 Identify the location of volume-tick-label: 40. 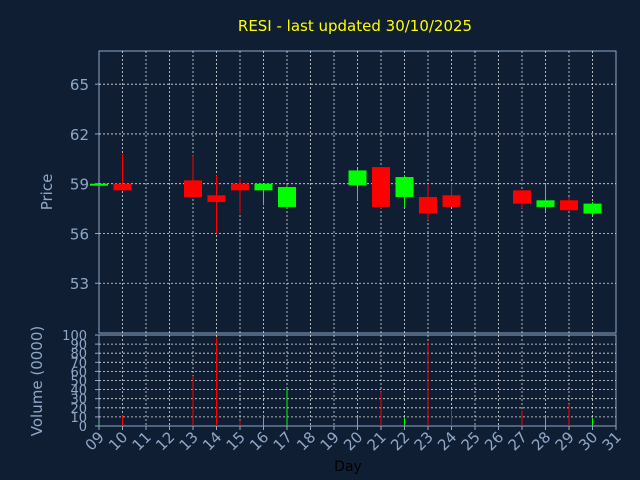
(78, 391).